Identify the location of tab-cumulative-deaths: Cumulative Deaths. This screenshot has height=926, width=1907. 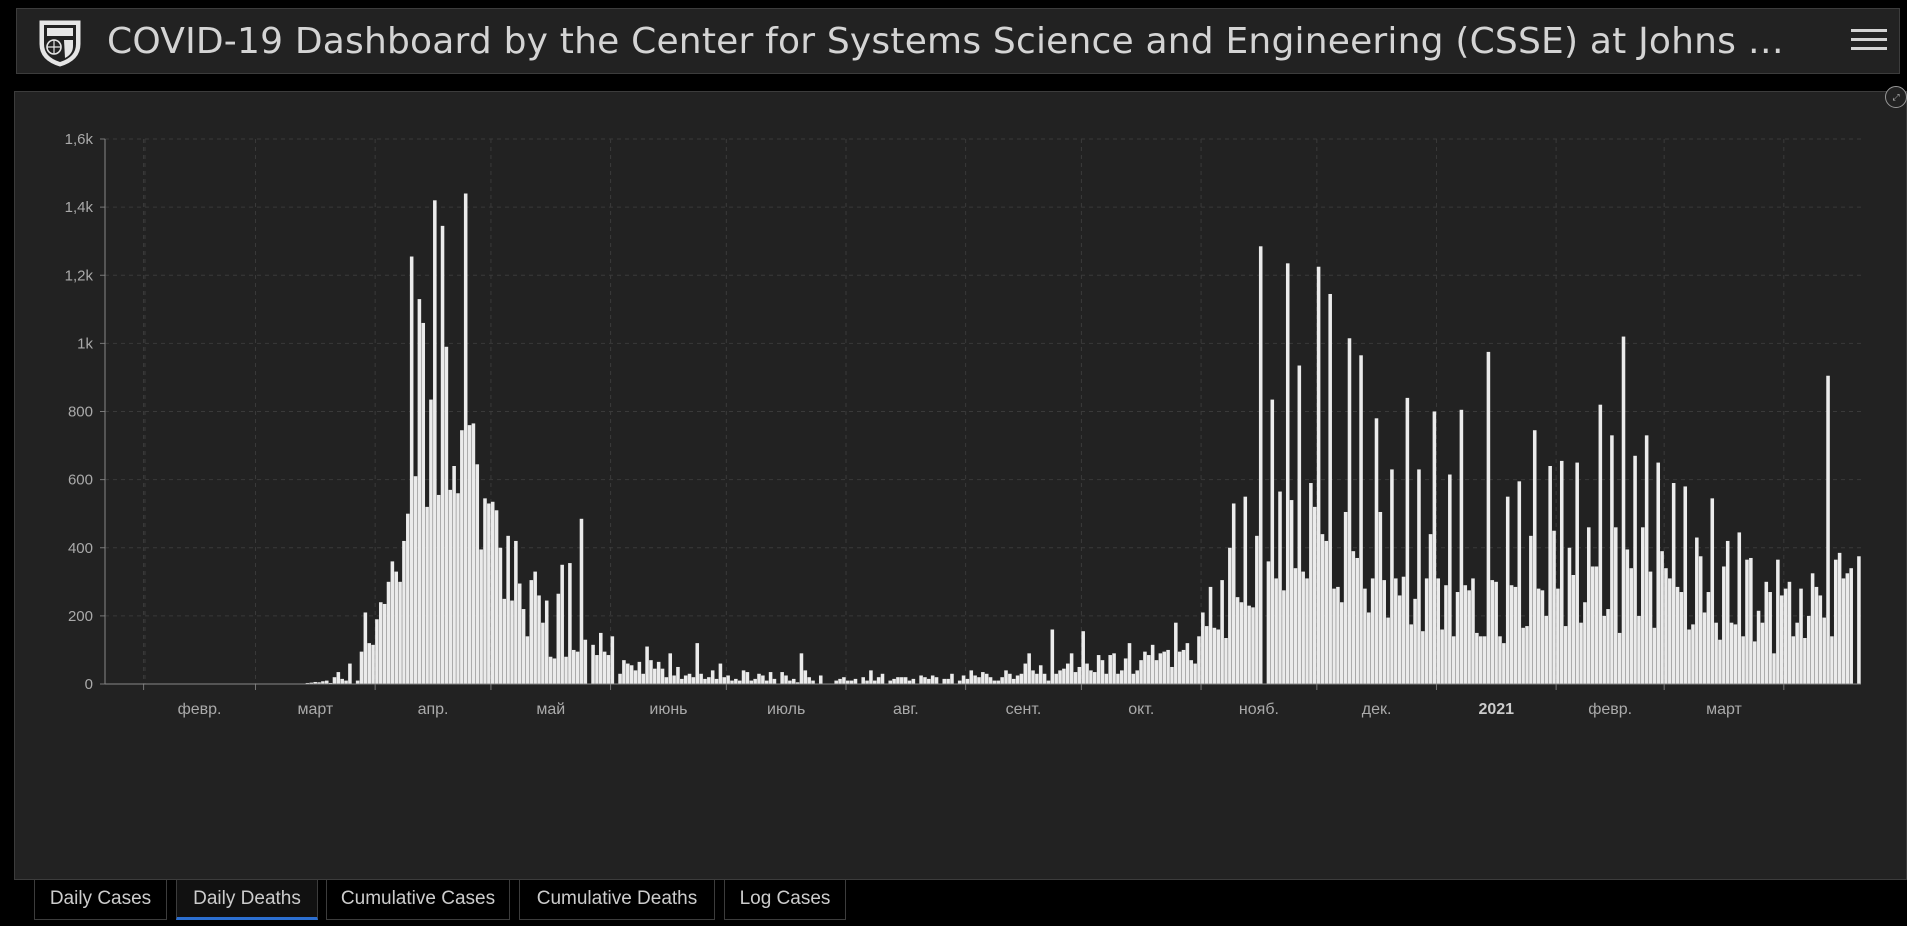
(617, 900).